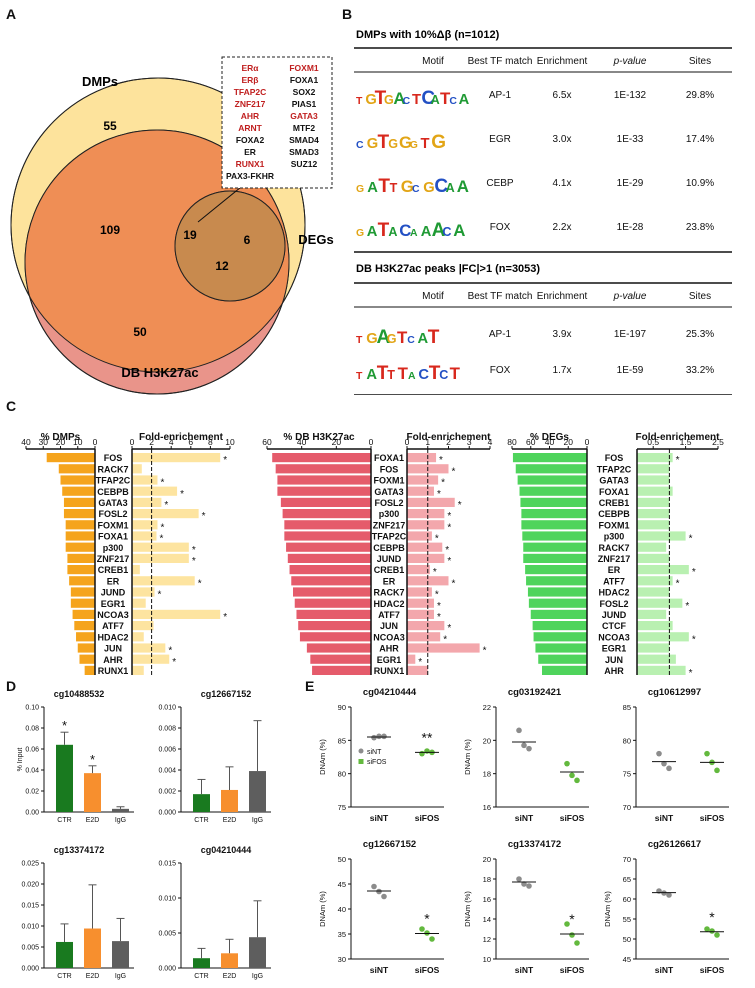 Image resolution: width=755 pixels, height=988 pixels. I want to click on motif-base: A, so click(423, 339).